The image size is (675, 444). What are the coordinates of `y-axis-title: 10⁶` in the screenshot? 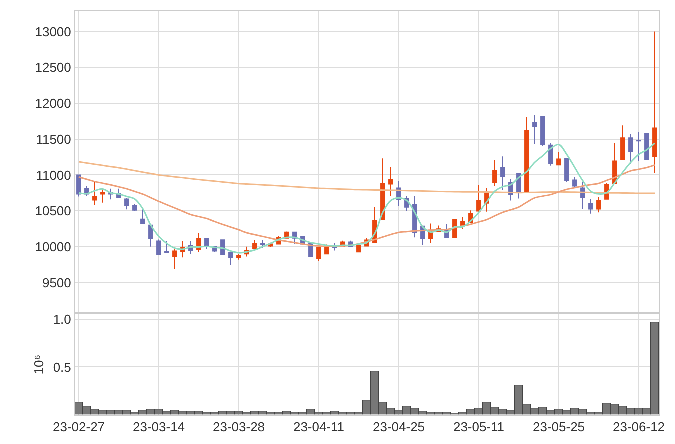 It's located at (38, 364).